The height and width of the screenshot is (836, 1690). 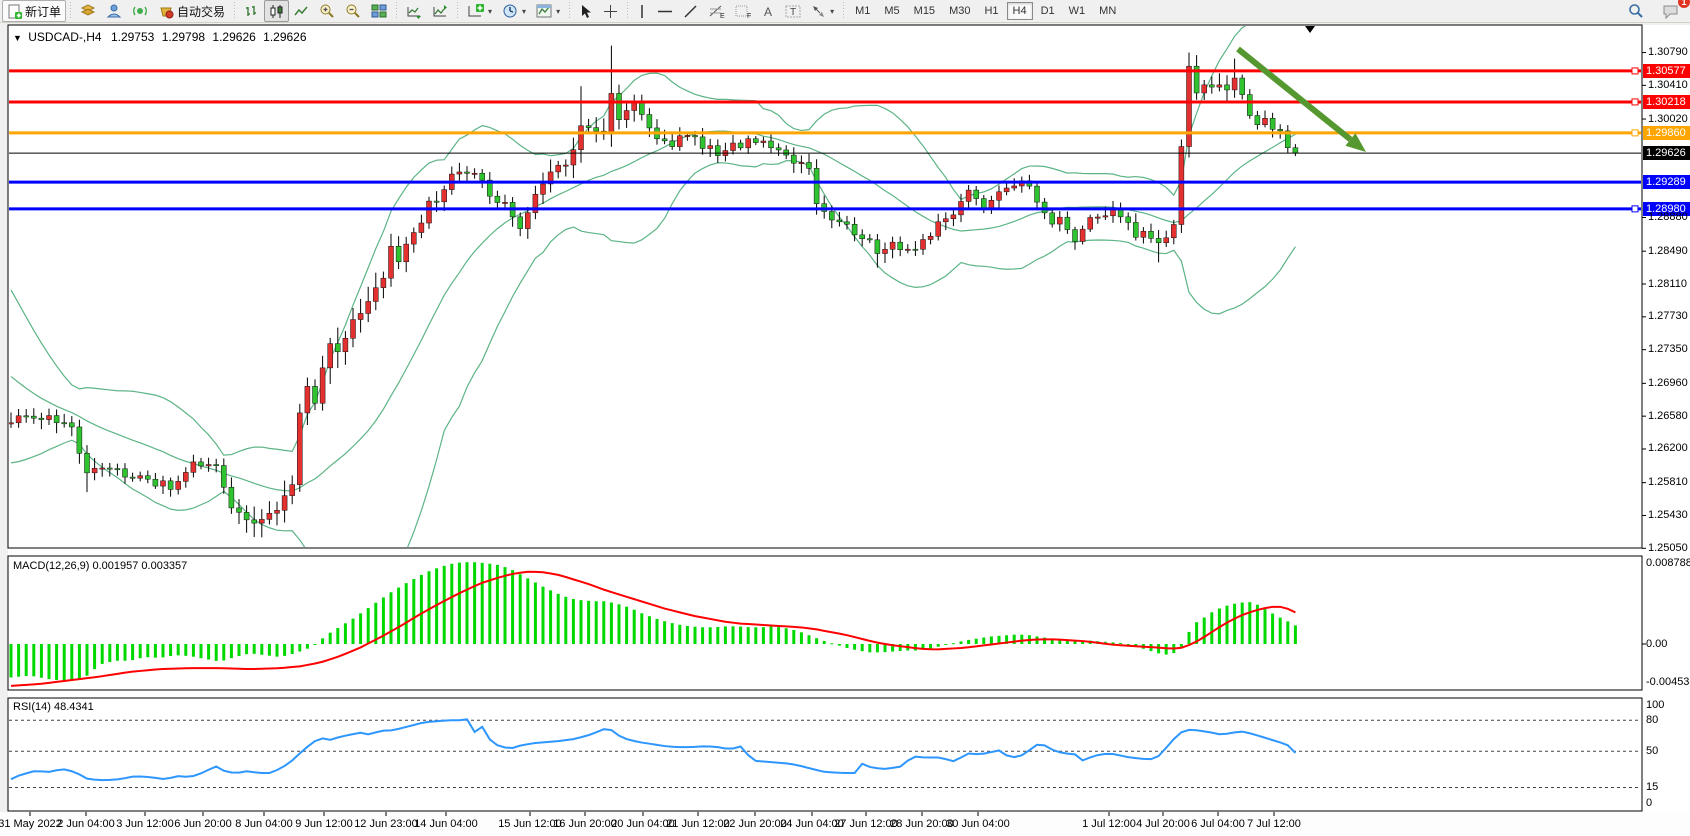 I want to click on price-line-label: 1.29289, so click(x=1666, y=182).